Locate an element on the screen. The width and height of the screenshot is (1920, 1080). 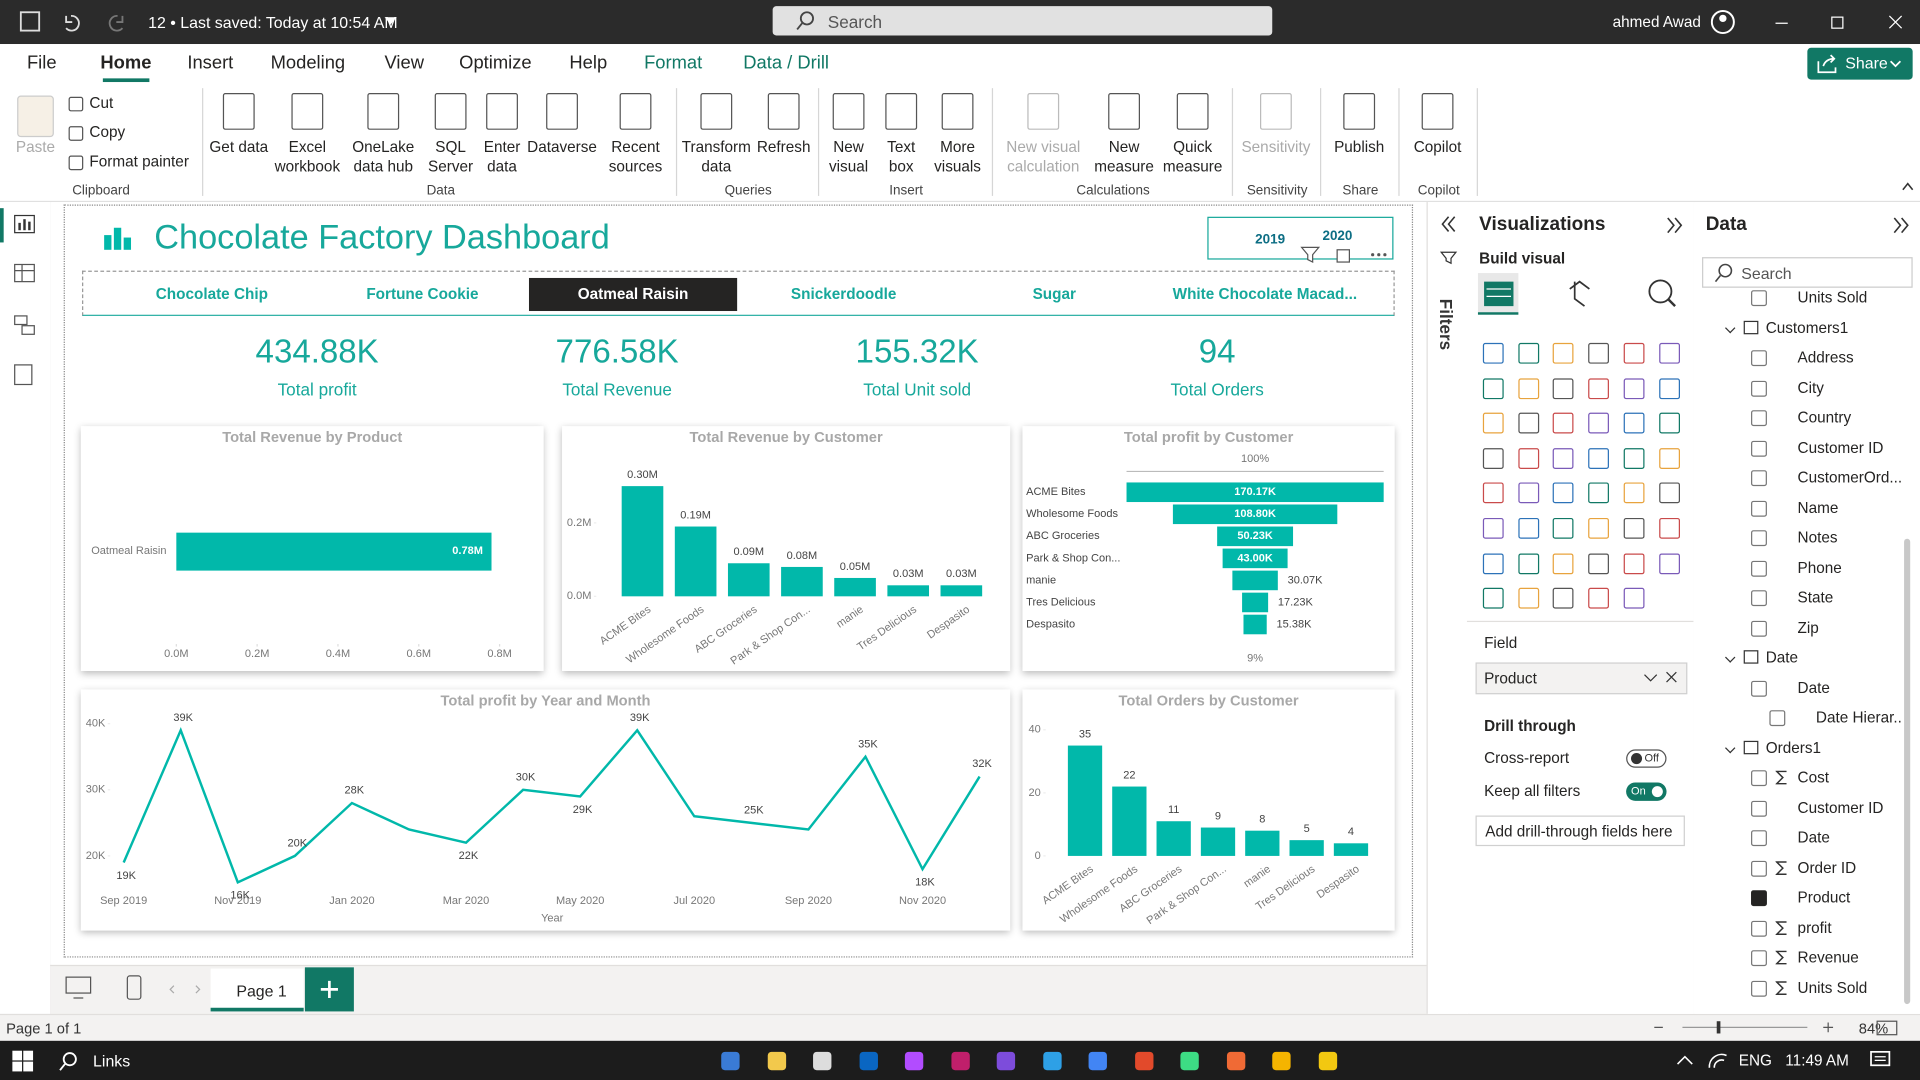
button-label: Publish is located at coordinates (1359, 147).